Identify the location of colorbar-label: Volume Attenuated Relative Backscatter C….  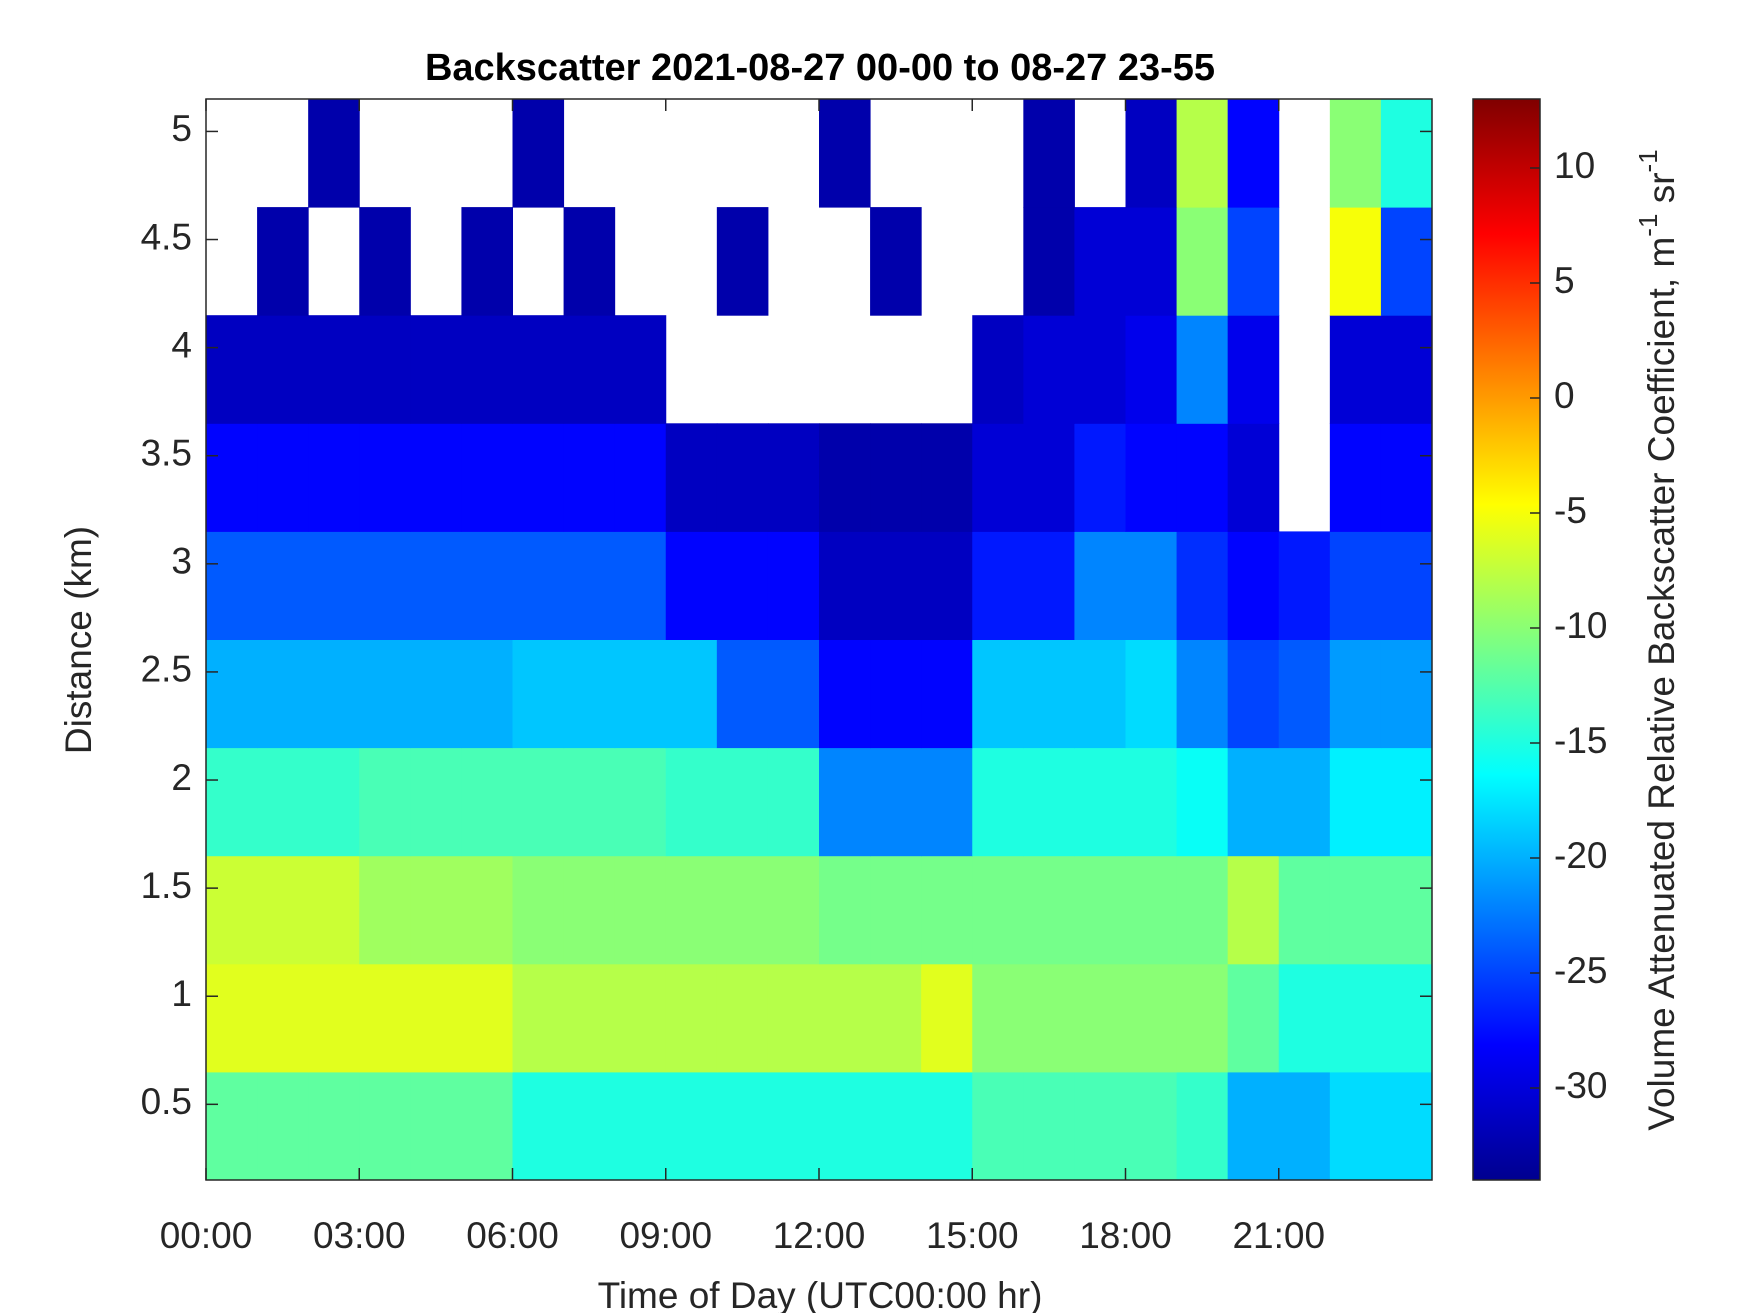
(1657, 639).